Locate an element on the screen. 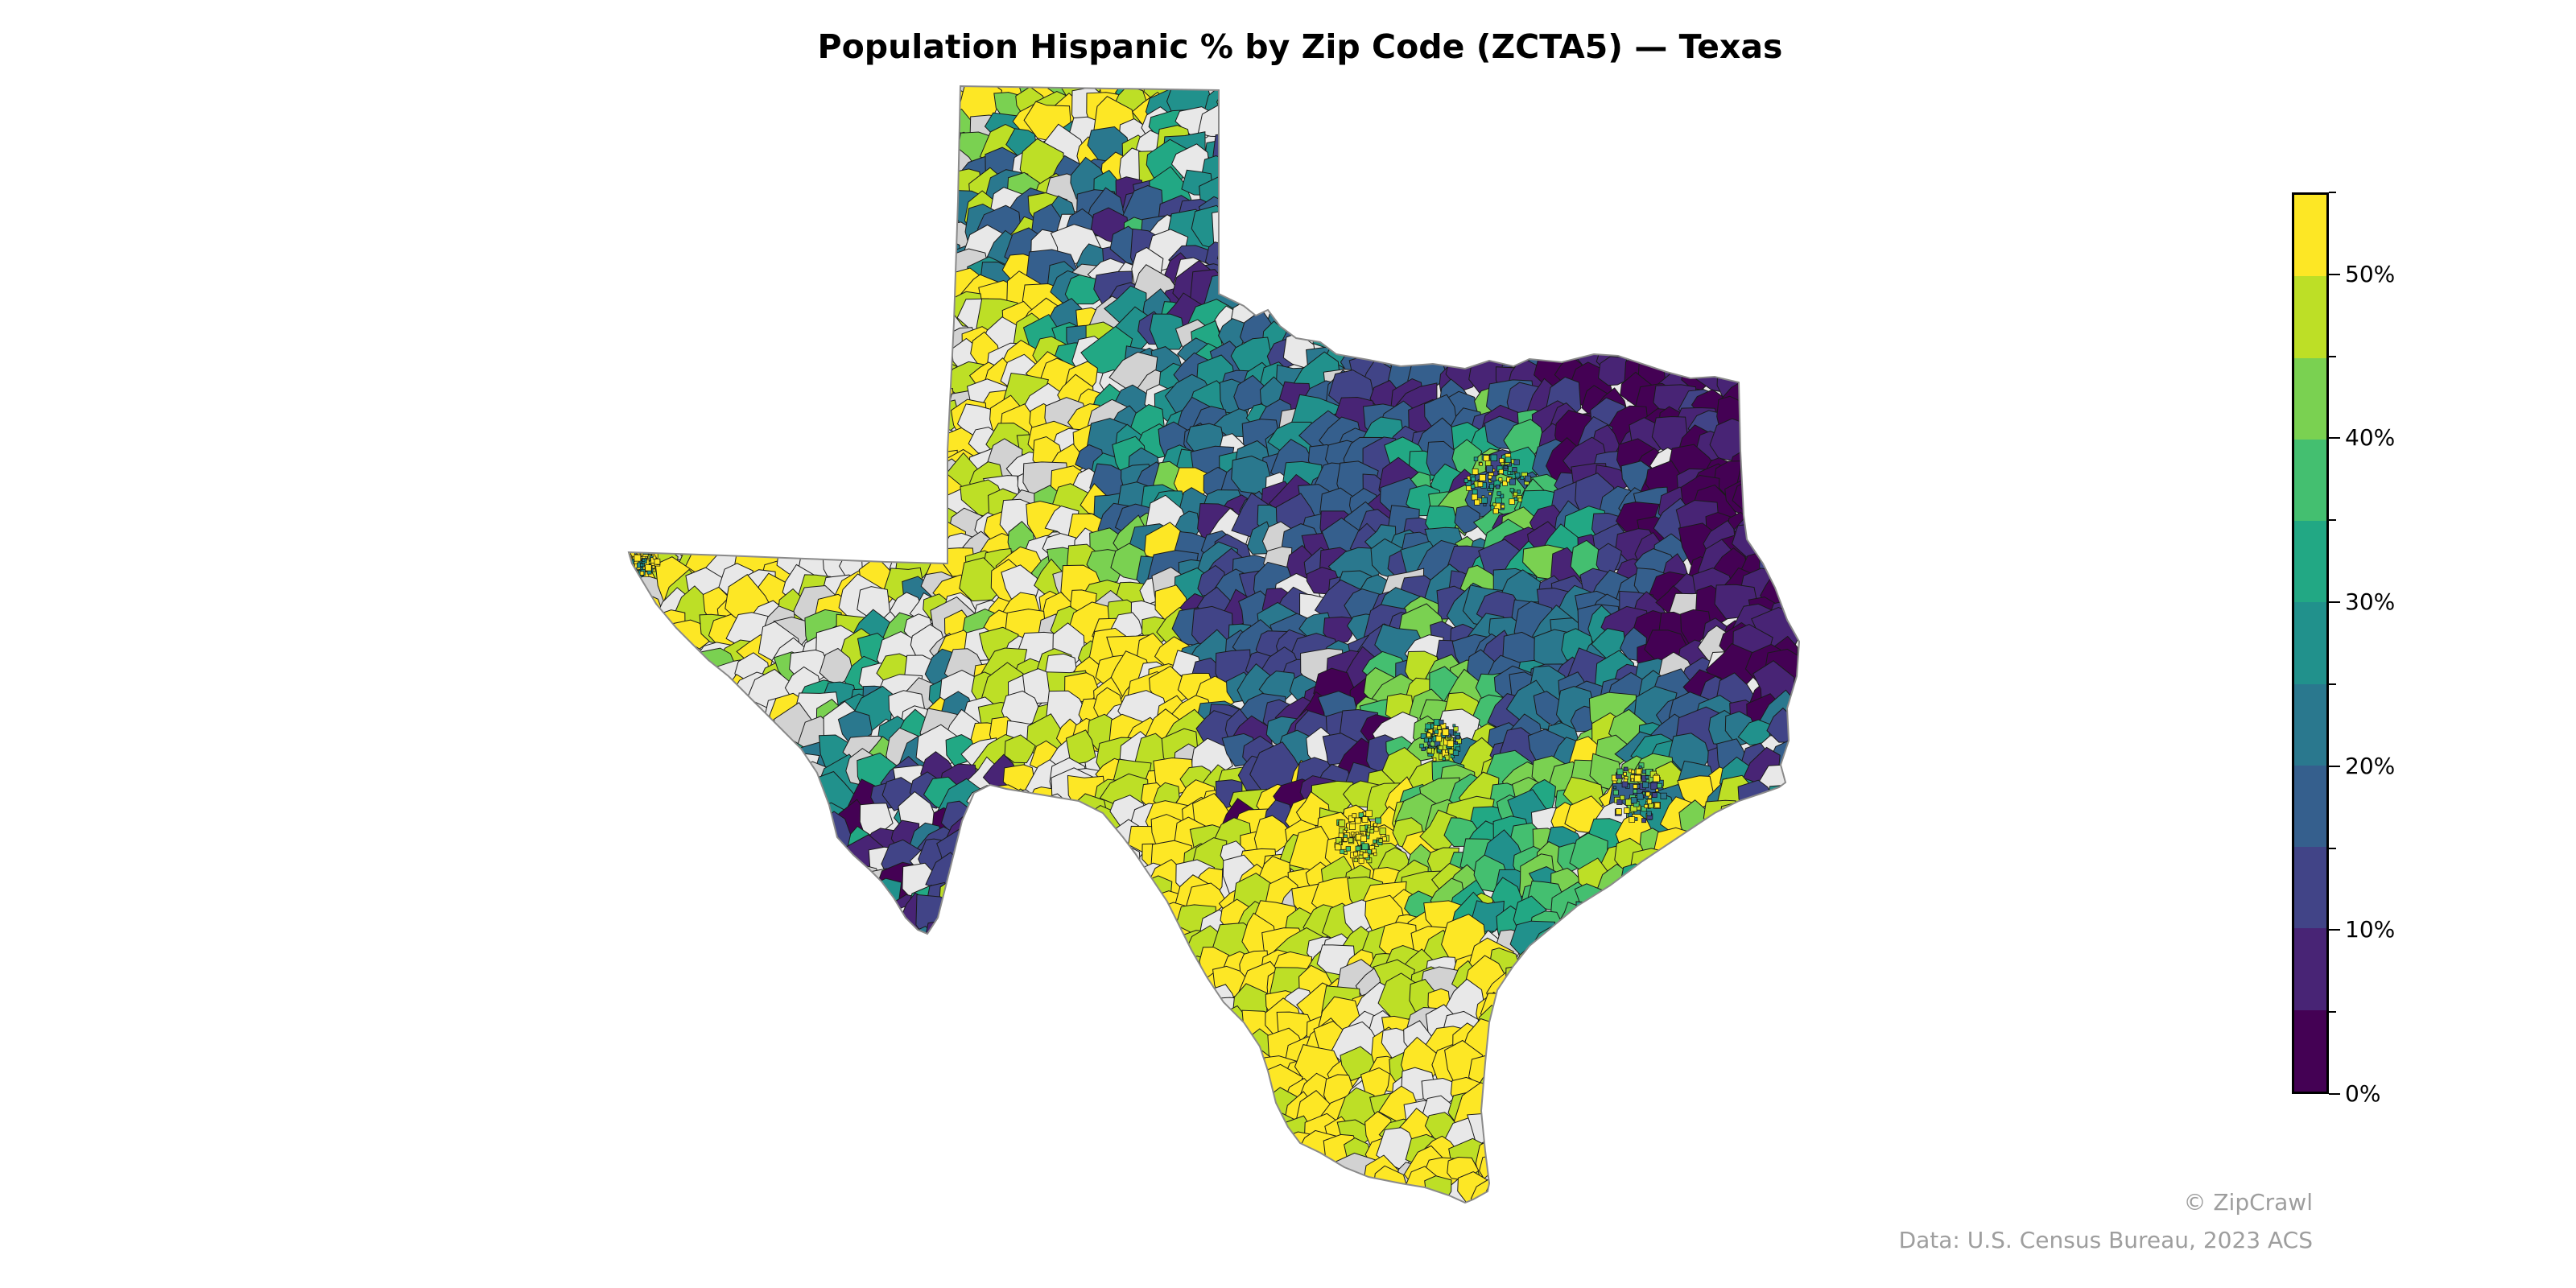  colorbar-tick is located at coordinates (2334, 1094).